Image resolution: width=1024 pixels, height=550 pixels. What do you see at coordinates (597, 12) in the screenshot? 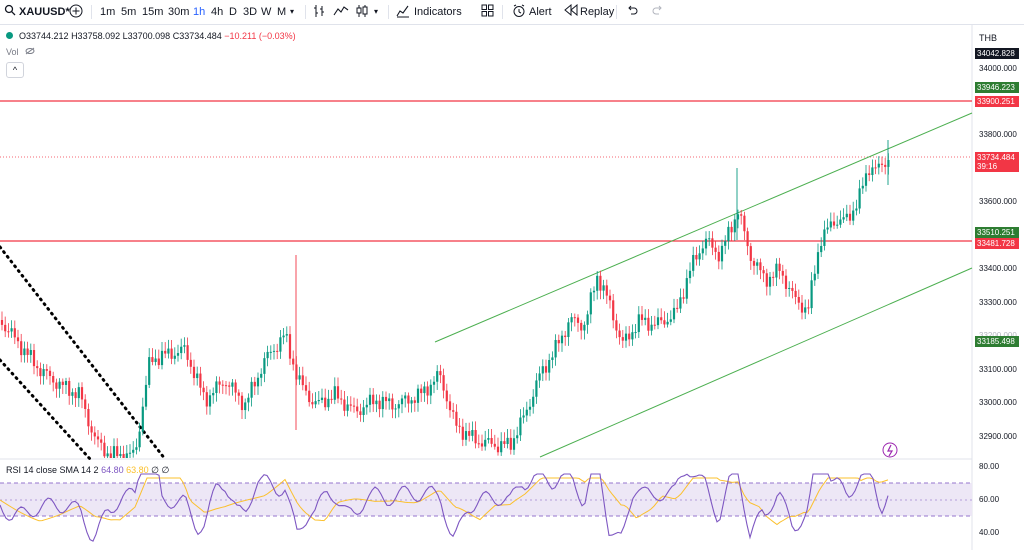
I see `replay-button: Replay` at bounding box center [597, 12].